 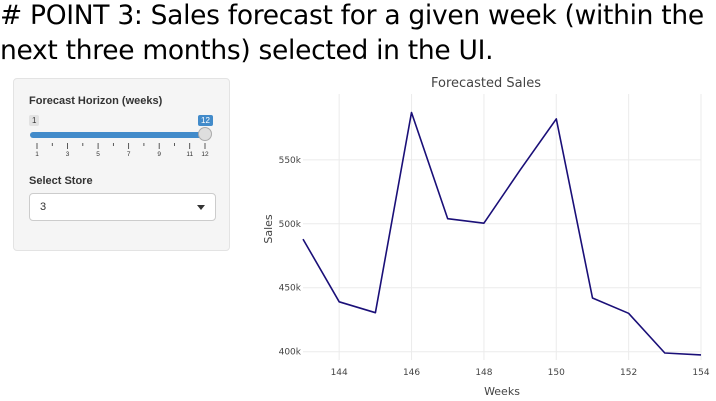 I want to click on y-tick-label: 550k, so click(x=290, y=161).